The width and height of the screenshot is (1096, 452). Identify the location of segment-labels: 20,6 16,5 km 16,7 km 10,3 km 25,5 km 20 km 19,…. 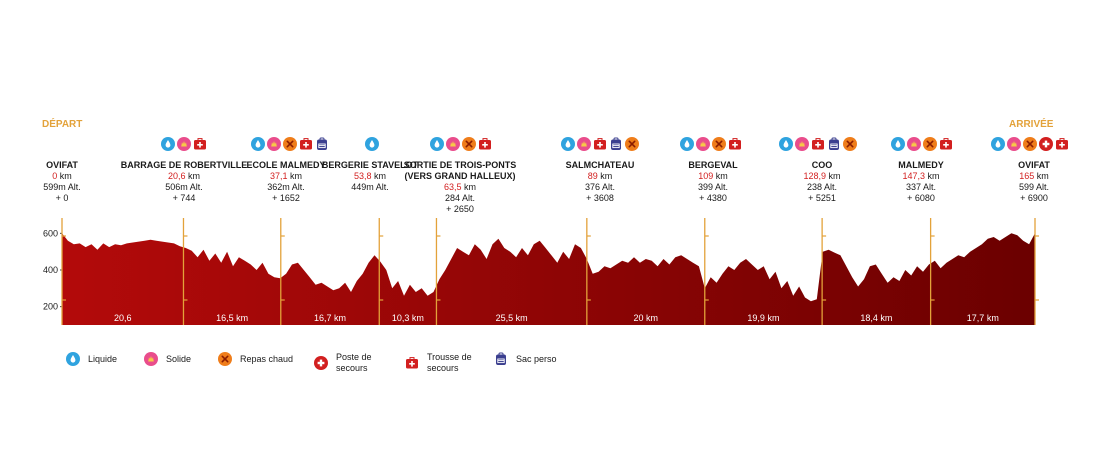
(556, 318).